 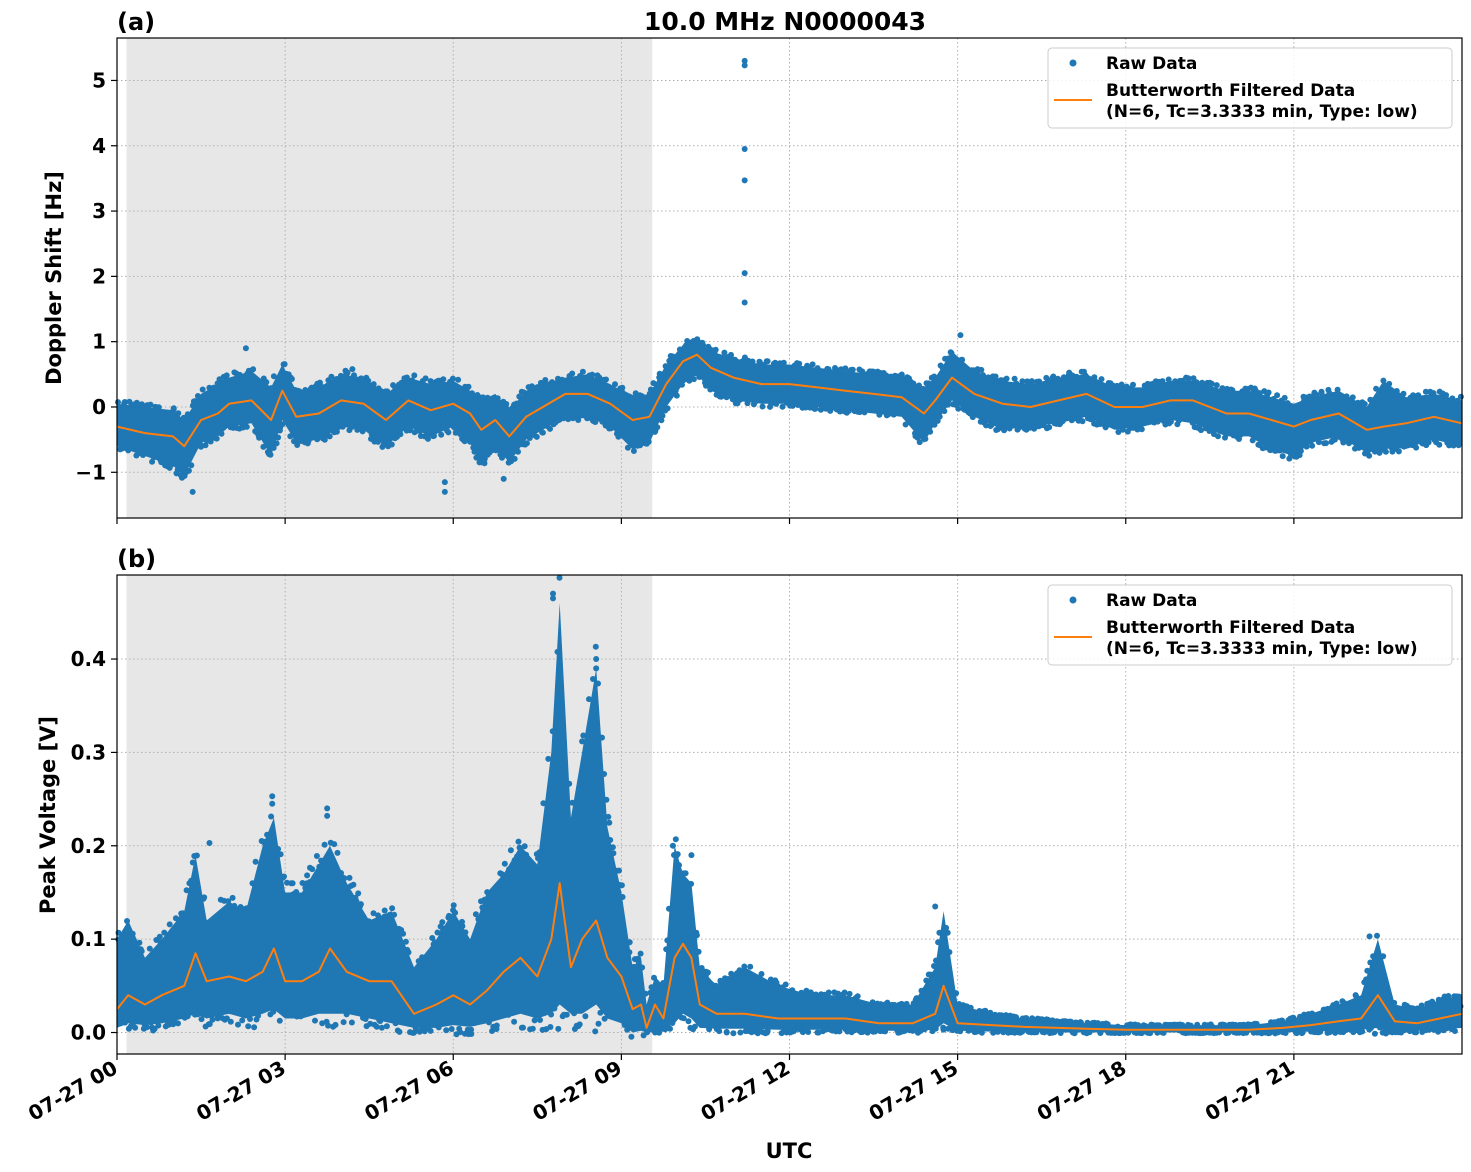 What do you see at coordinates (88, 1033) in the screenshot?
I see `y-tick-label: 0.0` at bounding box center [88, 1033].